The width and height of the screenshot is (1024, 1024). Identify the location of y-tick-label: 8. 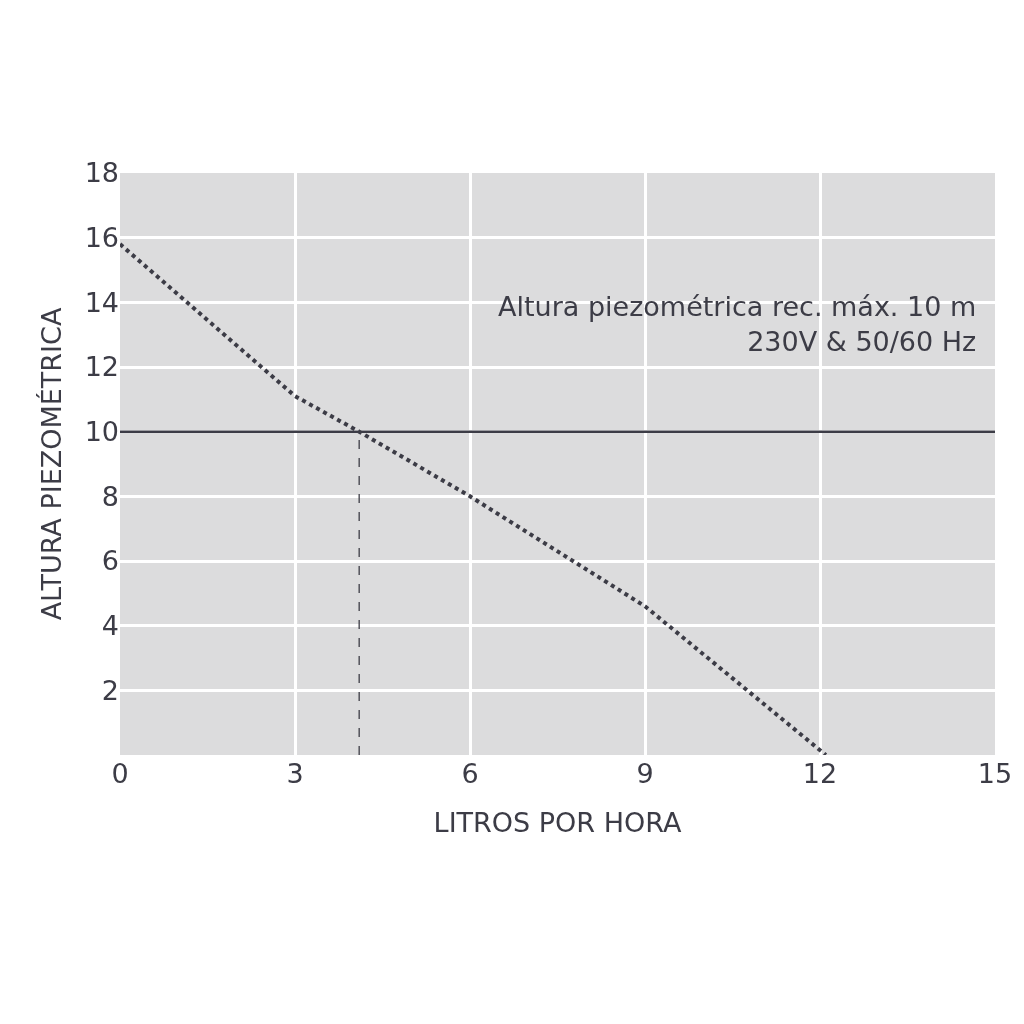
(110, 496).